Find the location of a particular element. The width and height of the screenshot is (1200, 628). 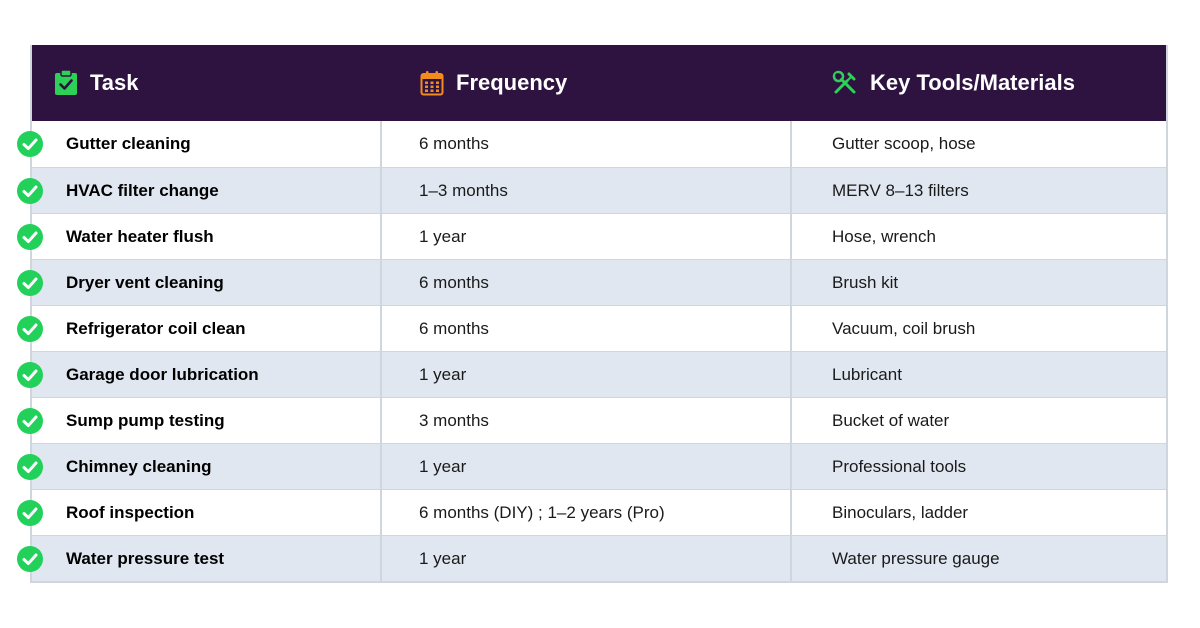

table-row: Dryer vent cleaning 6 months Brush kit is located at coordinates (591, 282).